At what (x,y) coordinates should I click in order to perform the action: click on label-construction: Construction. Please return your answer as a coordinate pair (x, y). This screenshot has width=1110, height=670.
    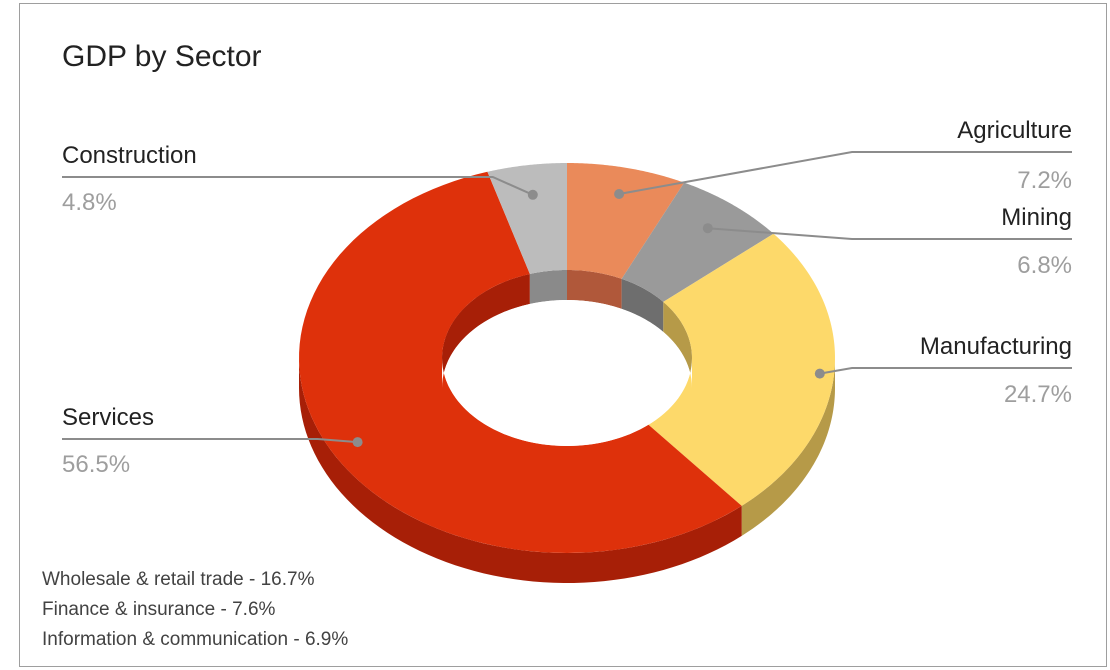
    Looking at the image, I should click on (129, 155).